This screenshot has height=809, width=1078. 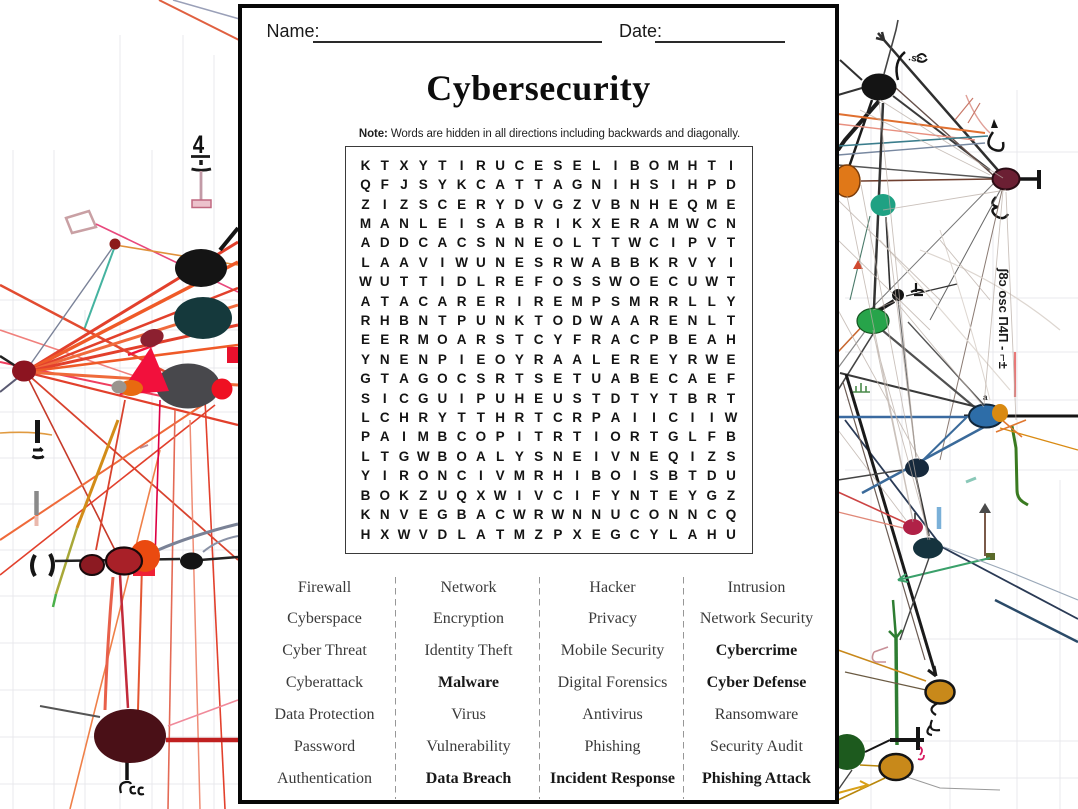 I want to click on svg-text: .sc, so click(x=915, y=59).